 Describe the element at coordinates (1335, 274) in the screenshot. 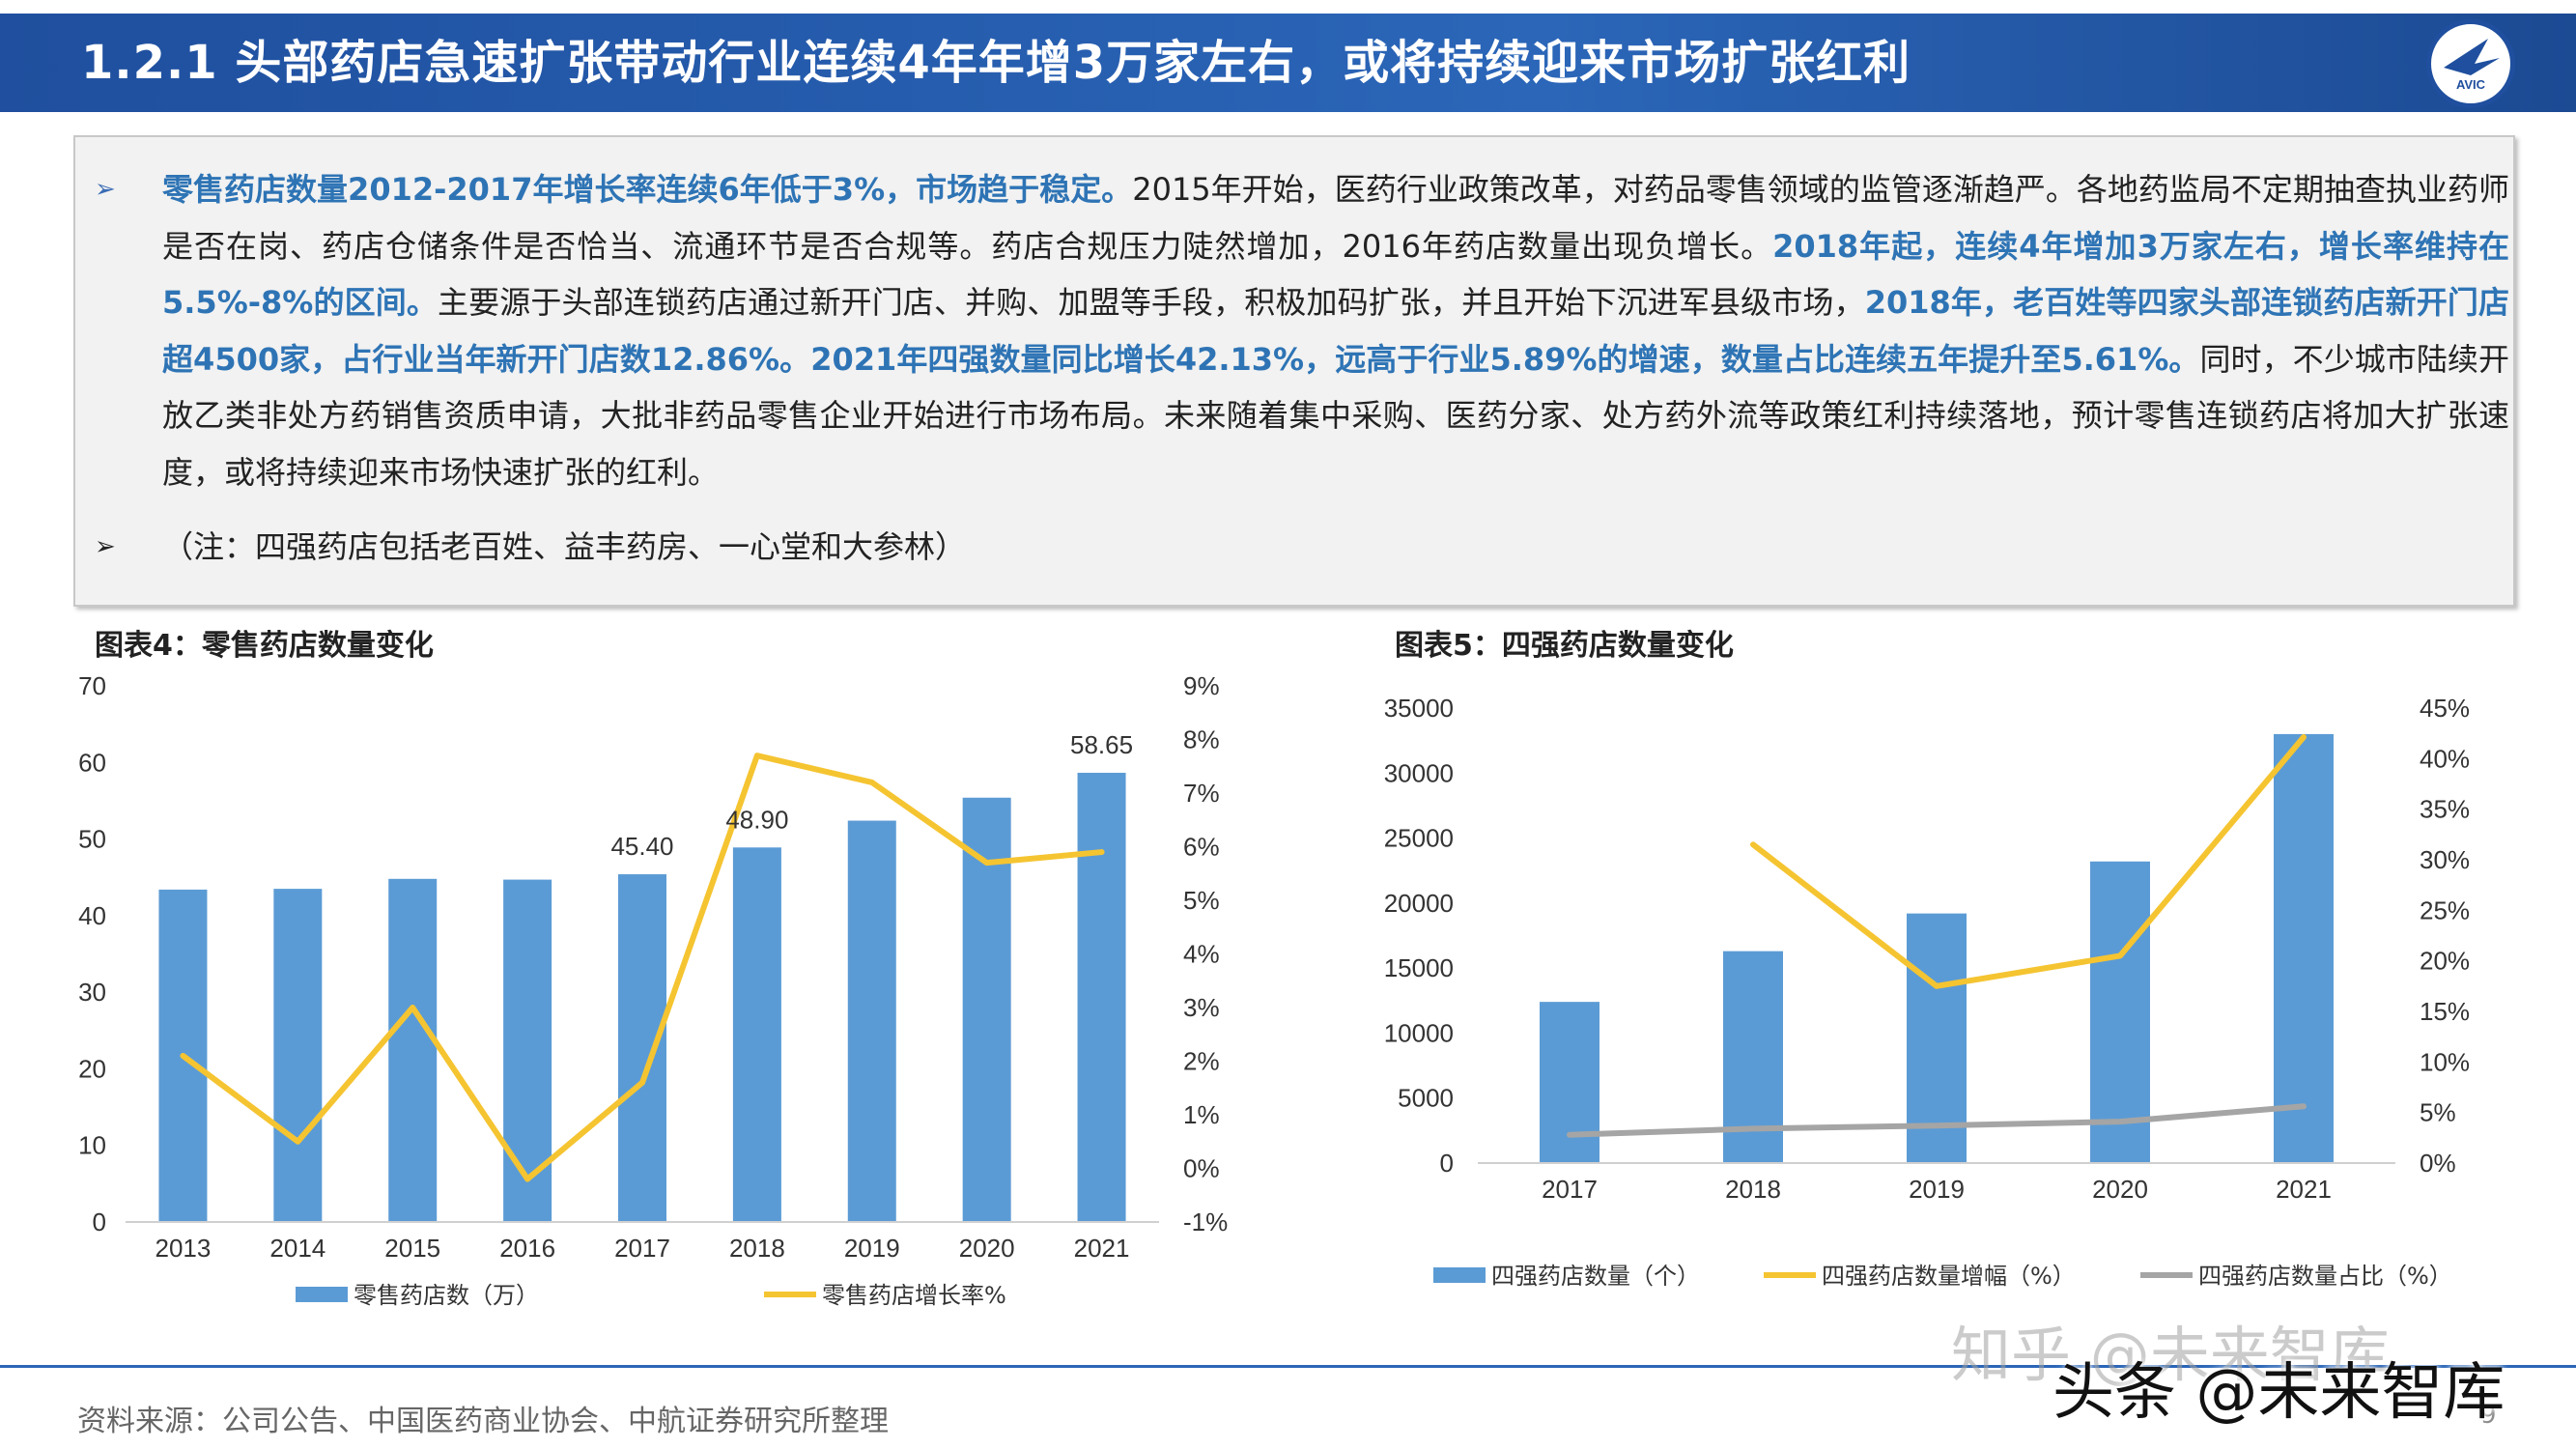

I see `summary-highlight: 2018年起，连续4年增加3万家左右，增长率维持在5.5%-8%的区间。` at that location.